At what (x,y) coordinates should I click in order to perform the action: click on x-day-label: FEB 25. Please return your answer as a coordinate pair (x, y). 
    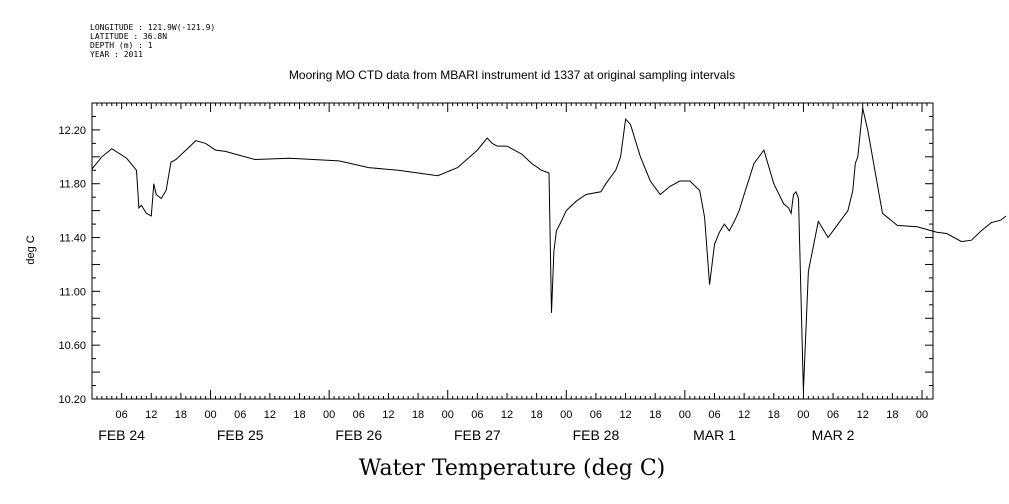
    Looking at the image, I should click on (240, 435).